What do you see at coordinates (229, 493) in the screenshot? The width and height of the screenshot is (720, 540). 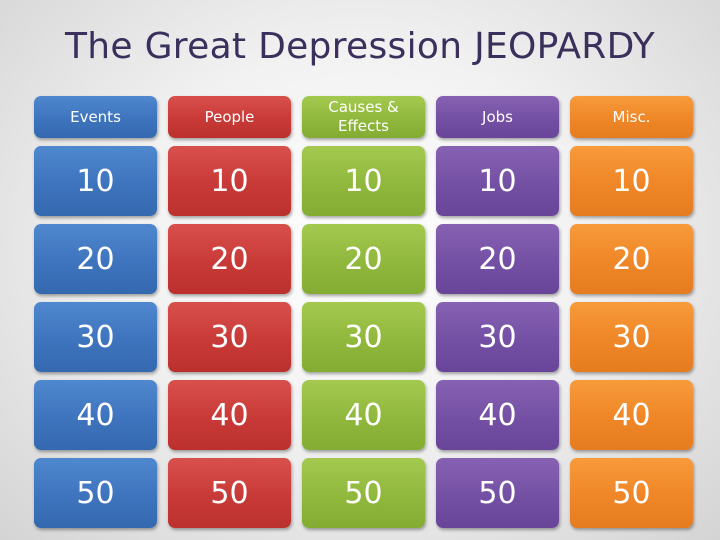 I see `people-50-tile: 50` at bounding box center [229, 493].